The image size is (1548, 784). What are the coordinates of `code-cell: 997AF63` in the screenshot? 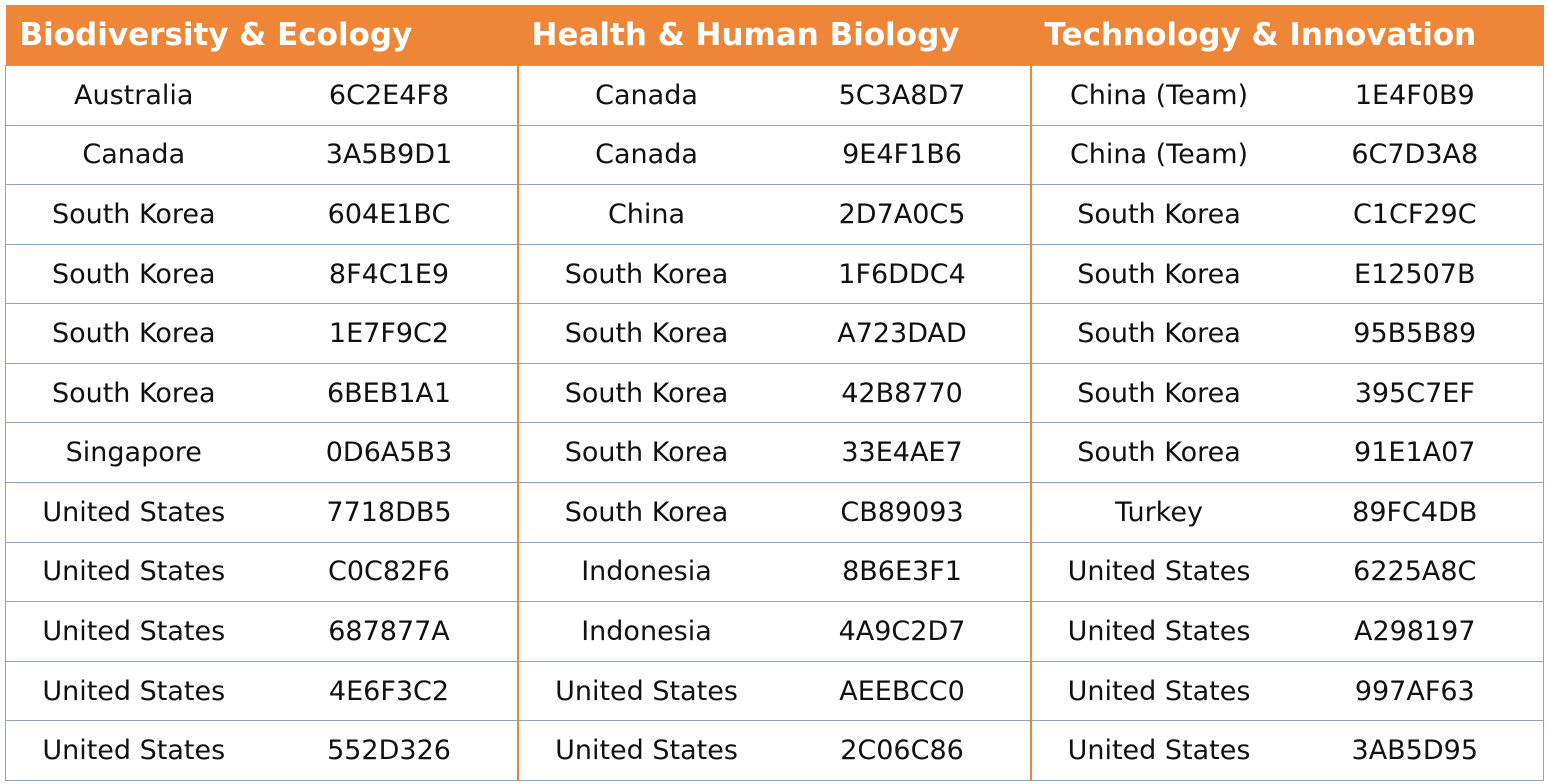 It's located at (1415, 691).